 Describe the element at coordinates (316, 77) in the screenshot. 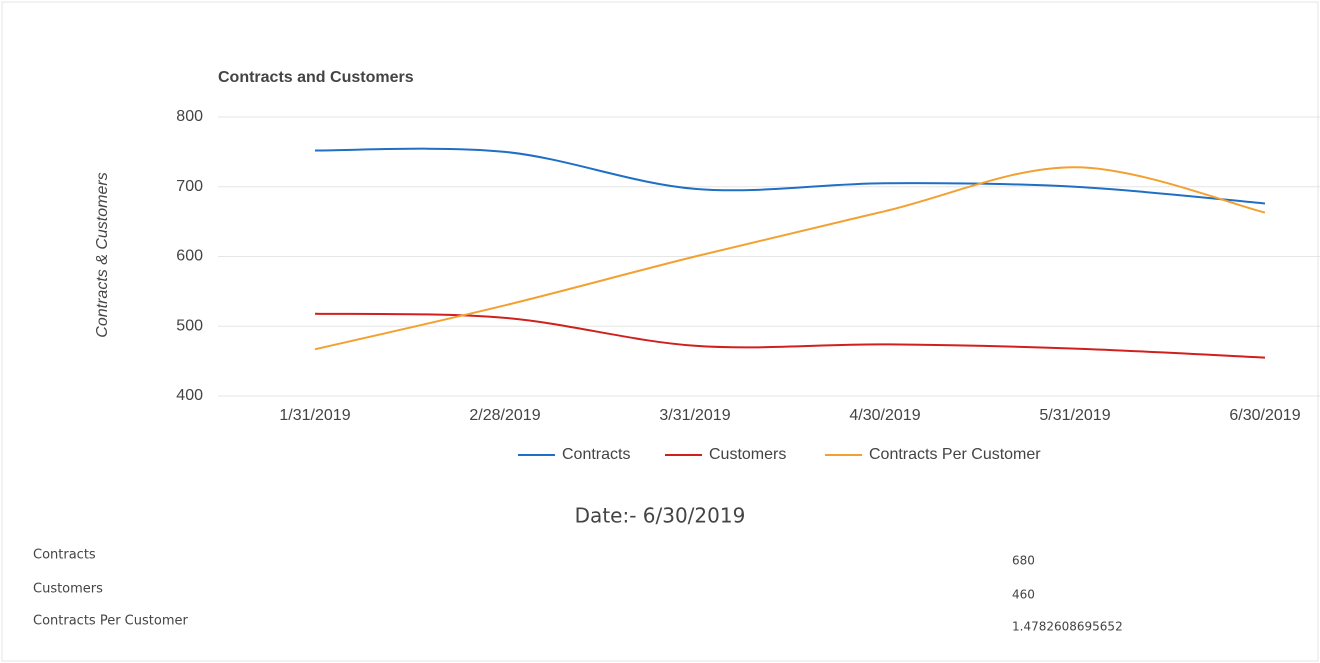

I see `chart-title: Contracts and Customers` at that location.